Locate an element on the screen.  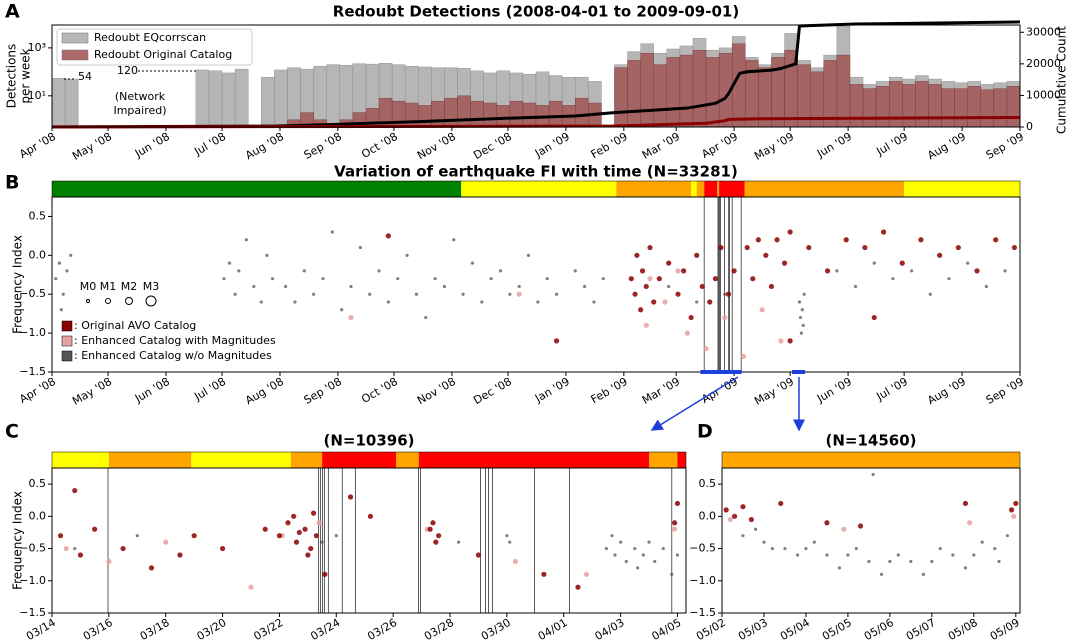
x-tick-label: Aug '09 is located at coordinates (946, 146).